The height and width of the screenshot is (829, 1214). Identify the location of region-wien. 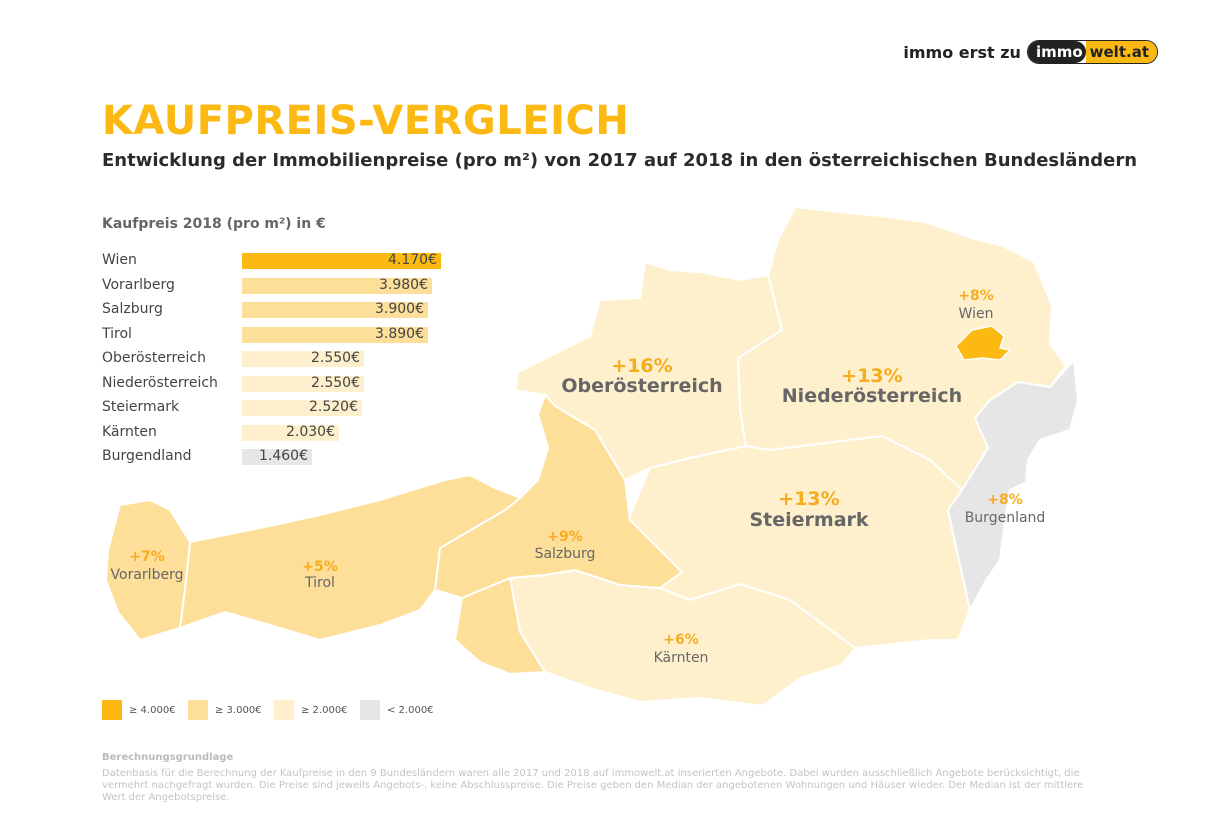
(983, 343).